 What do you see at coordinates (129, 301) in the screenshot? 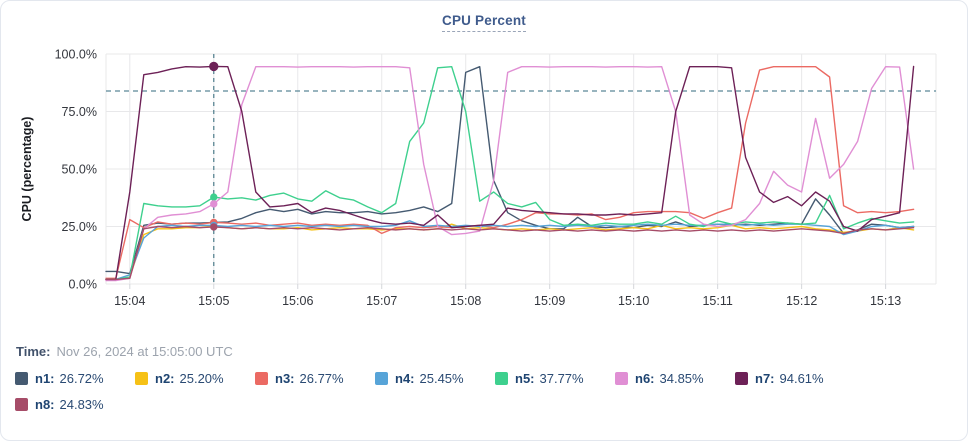
I see `x-tick-label: 15:04` at bounding box center [129, 301].